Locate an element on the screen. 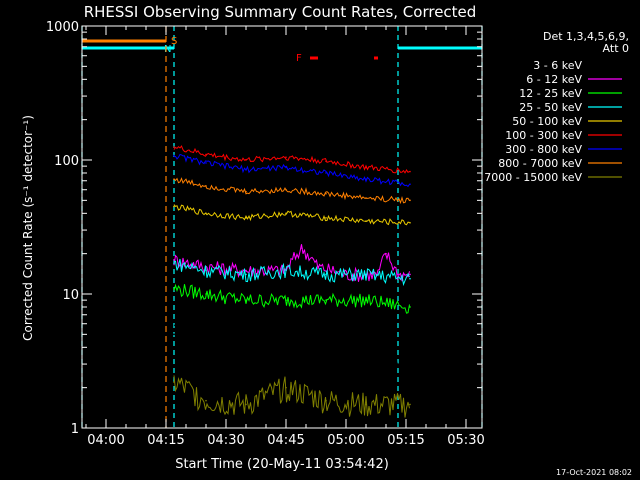  legend-entry-label: 3 - 6 keV is located at coordinates (557, 65).